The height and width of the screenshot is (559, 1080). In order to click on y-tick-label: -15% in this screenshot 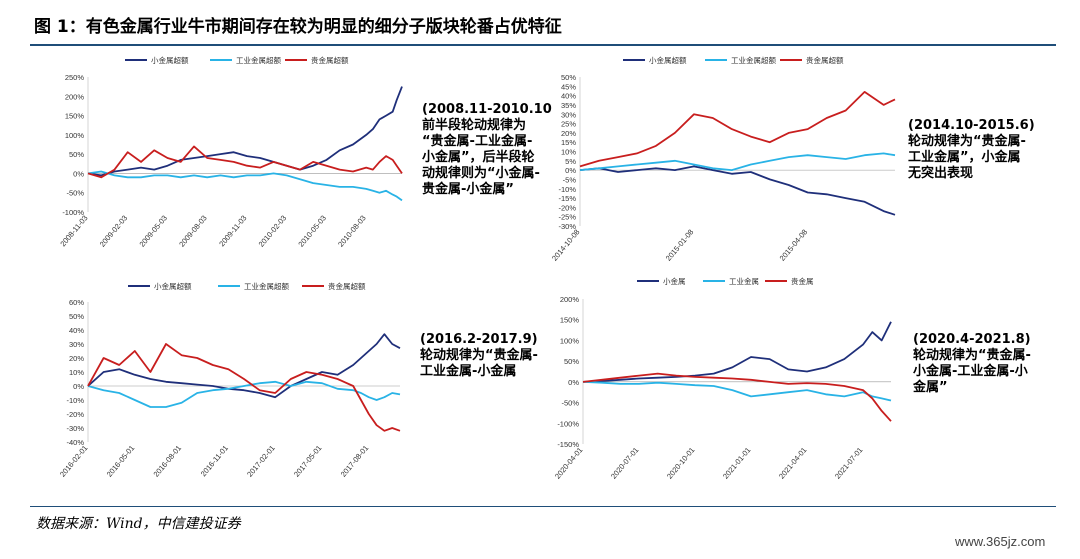, I will do `click(567, 198)`.